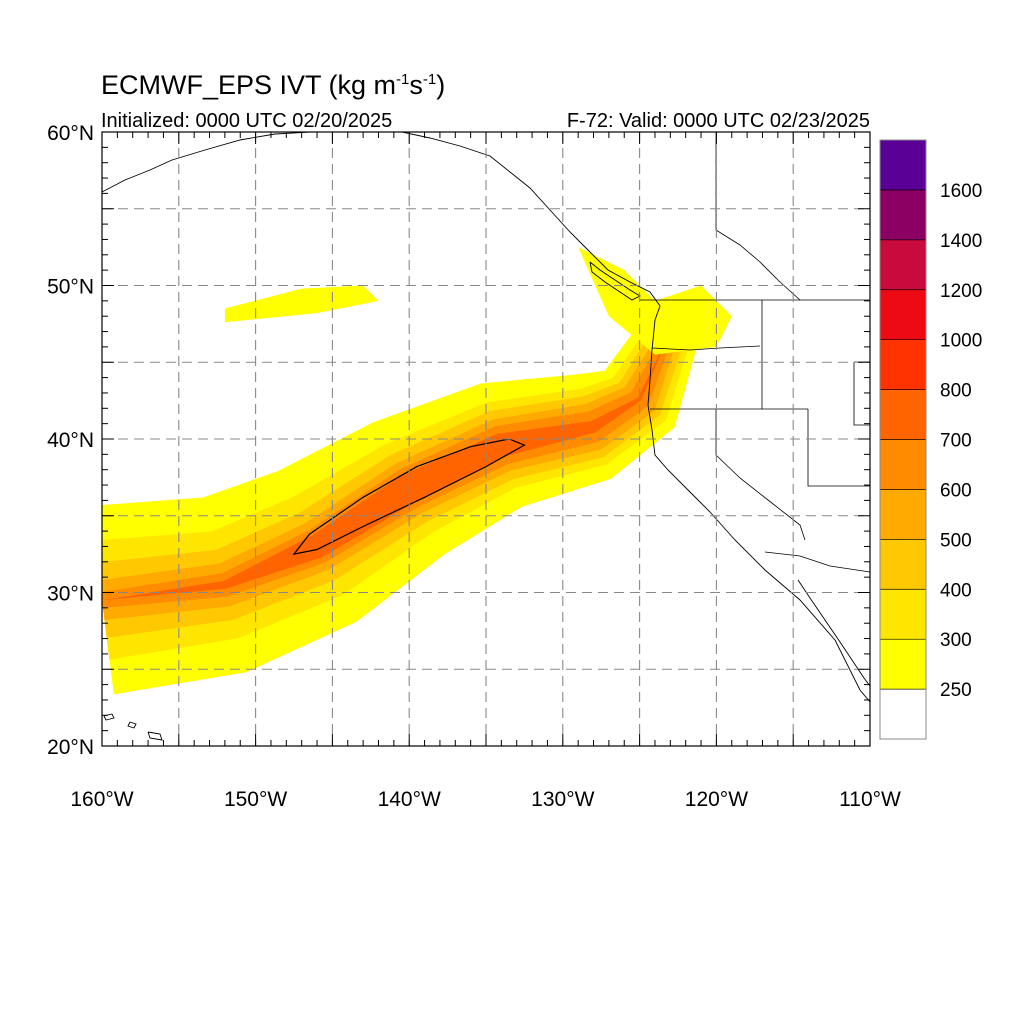 The image size is (1024, 1024). What do you see at coordinates (930, 439) in the screenshot?
I see `colorbar: 250 300 400 500 600 700 800 1000 1200 1400 1600` at bounding box center [930, 439].